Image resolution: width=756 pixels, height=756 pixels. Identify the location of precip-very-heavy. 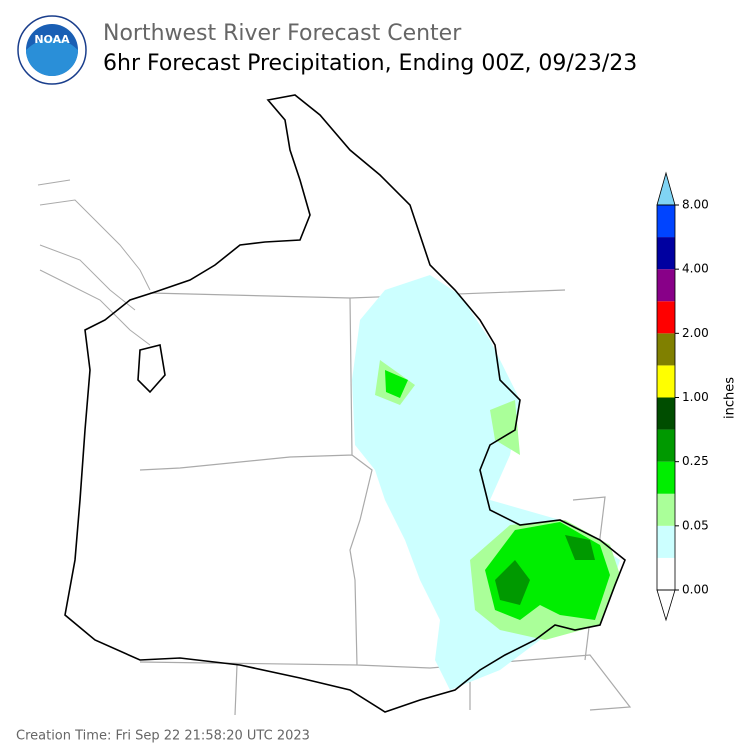
(545, 570).